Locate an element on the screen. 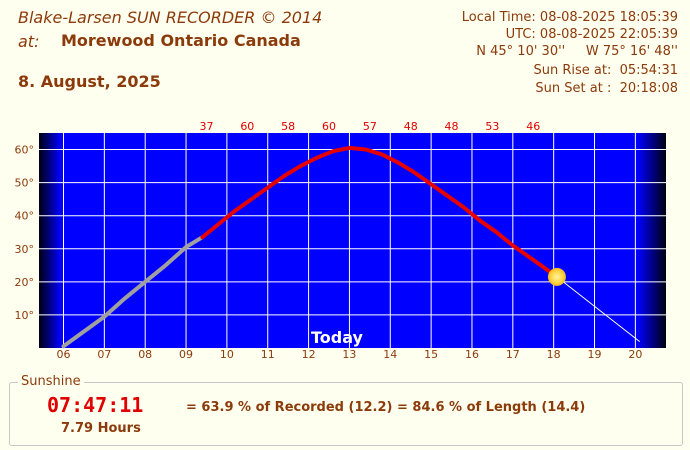  x-tick-label: 12 is located at coordinates (309, 354).